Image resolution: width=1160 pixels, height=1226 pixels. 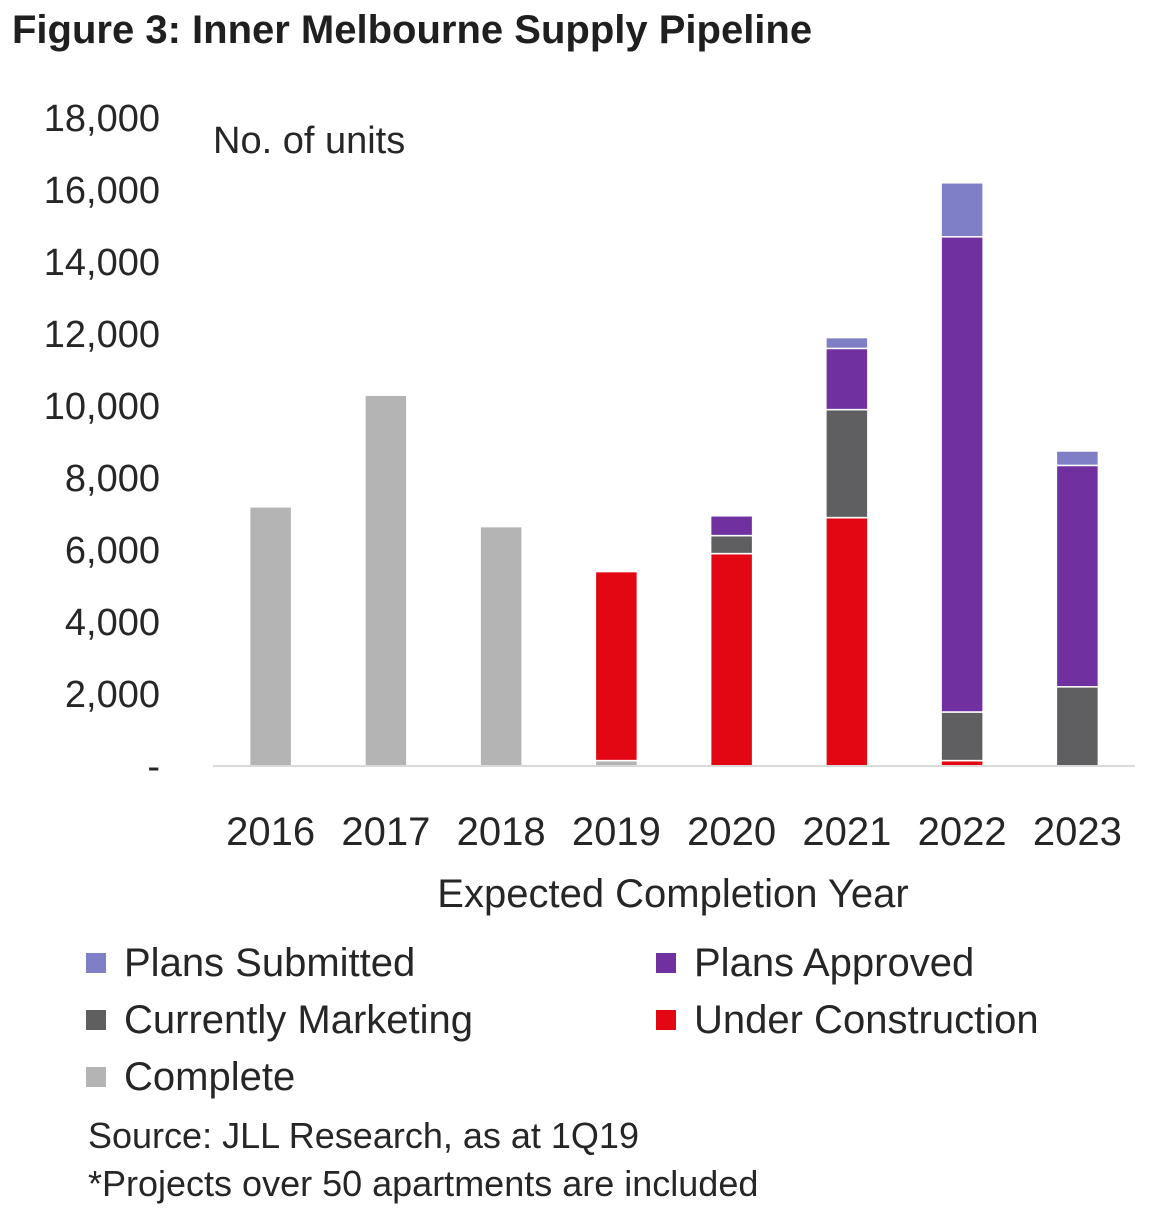 What do you see at coordinates (501, 832) in the screenshot?
I see `x-tick-label-2018: 2018` at bounding box center [501, 832].